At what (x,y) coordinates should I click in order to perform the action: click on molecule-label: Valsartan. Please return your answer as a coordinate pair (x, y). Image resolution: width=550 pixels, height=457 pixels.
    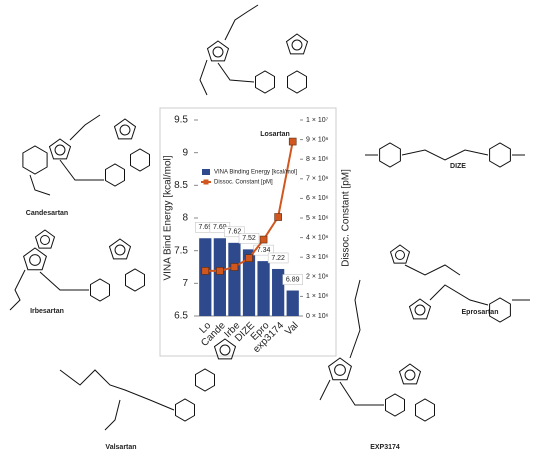
    Looking at the image, I should click on (120, 447).